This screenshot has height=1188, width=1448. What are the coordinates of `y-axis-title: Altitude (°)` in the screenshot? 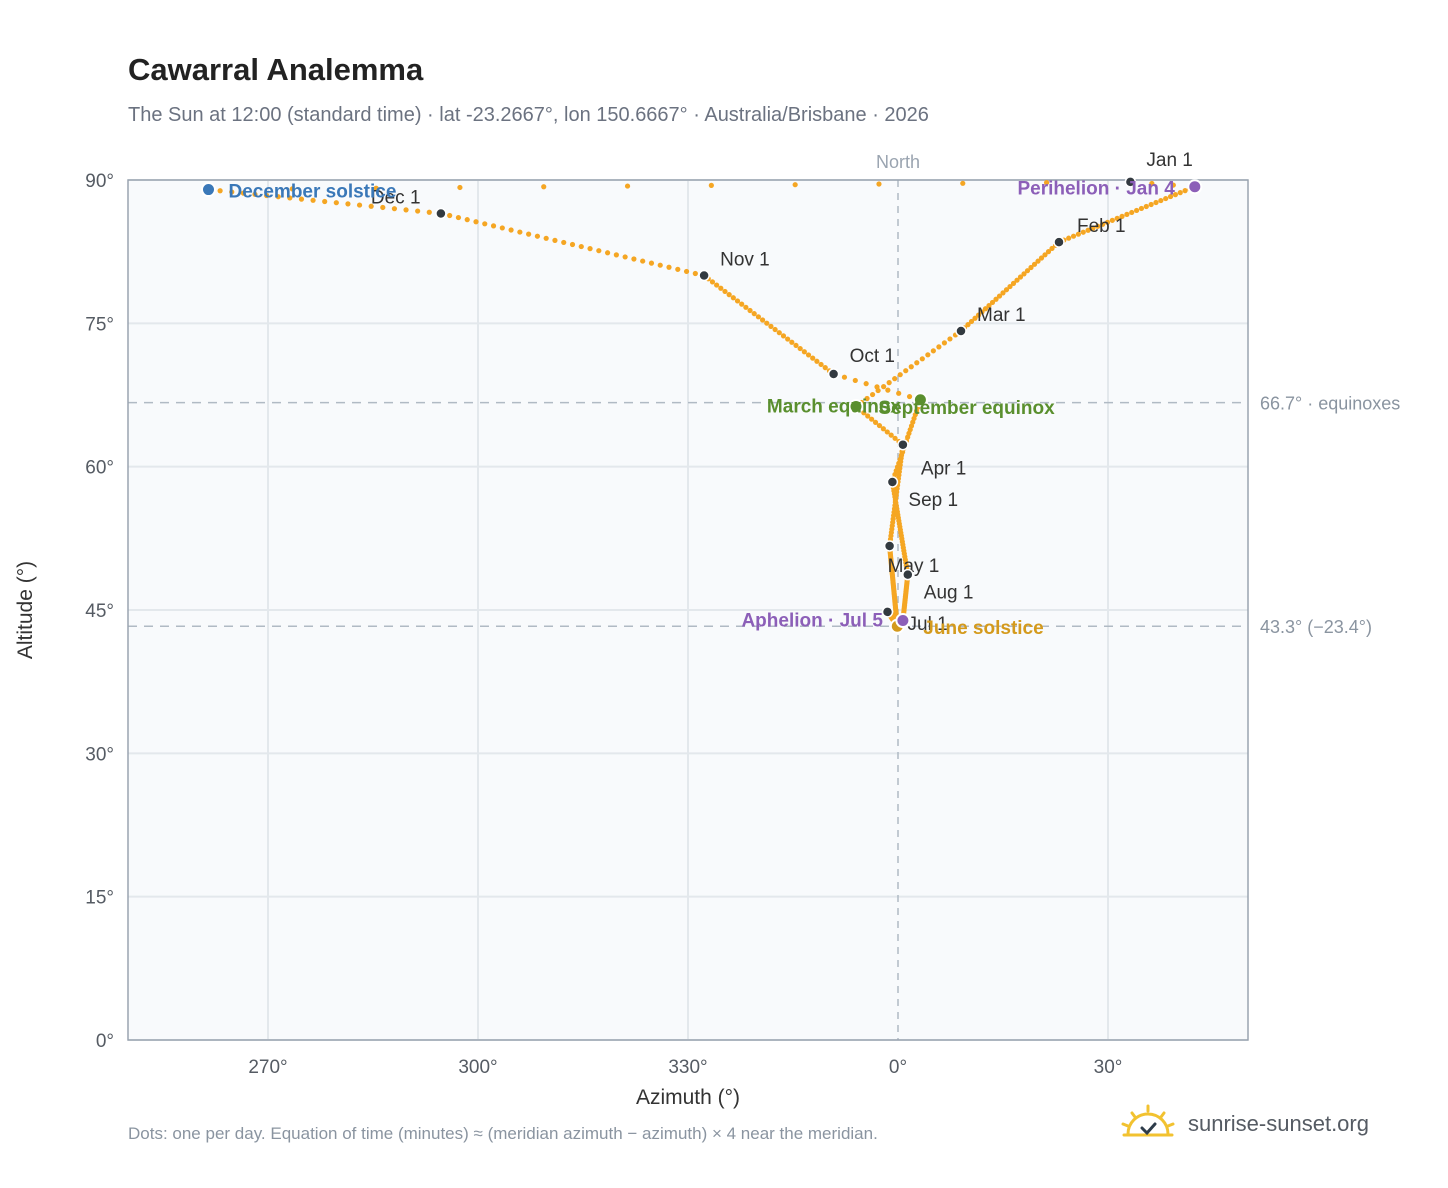 It's located at (25, 610).